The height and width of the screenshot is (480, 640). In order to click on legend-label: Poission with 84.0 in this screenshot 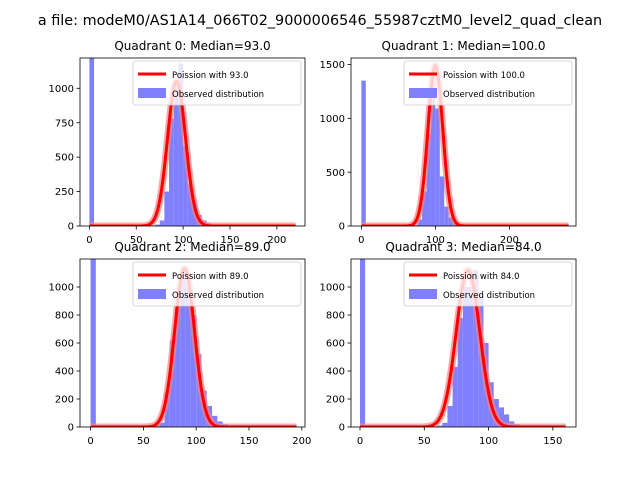, I will do `click(481, 277)`.